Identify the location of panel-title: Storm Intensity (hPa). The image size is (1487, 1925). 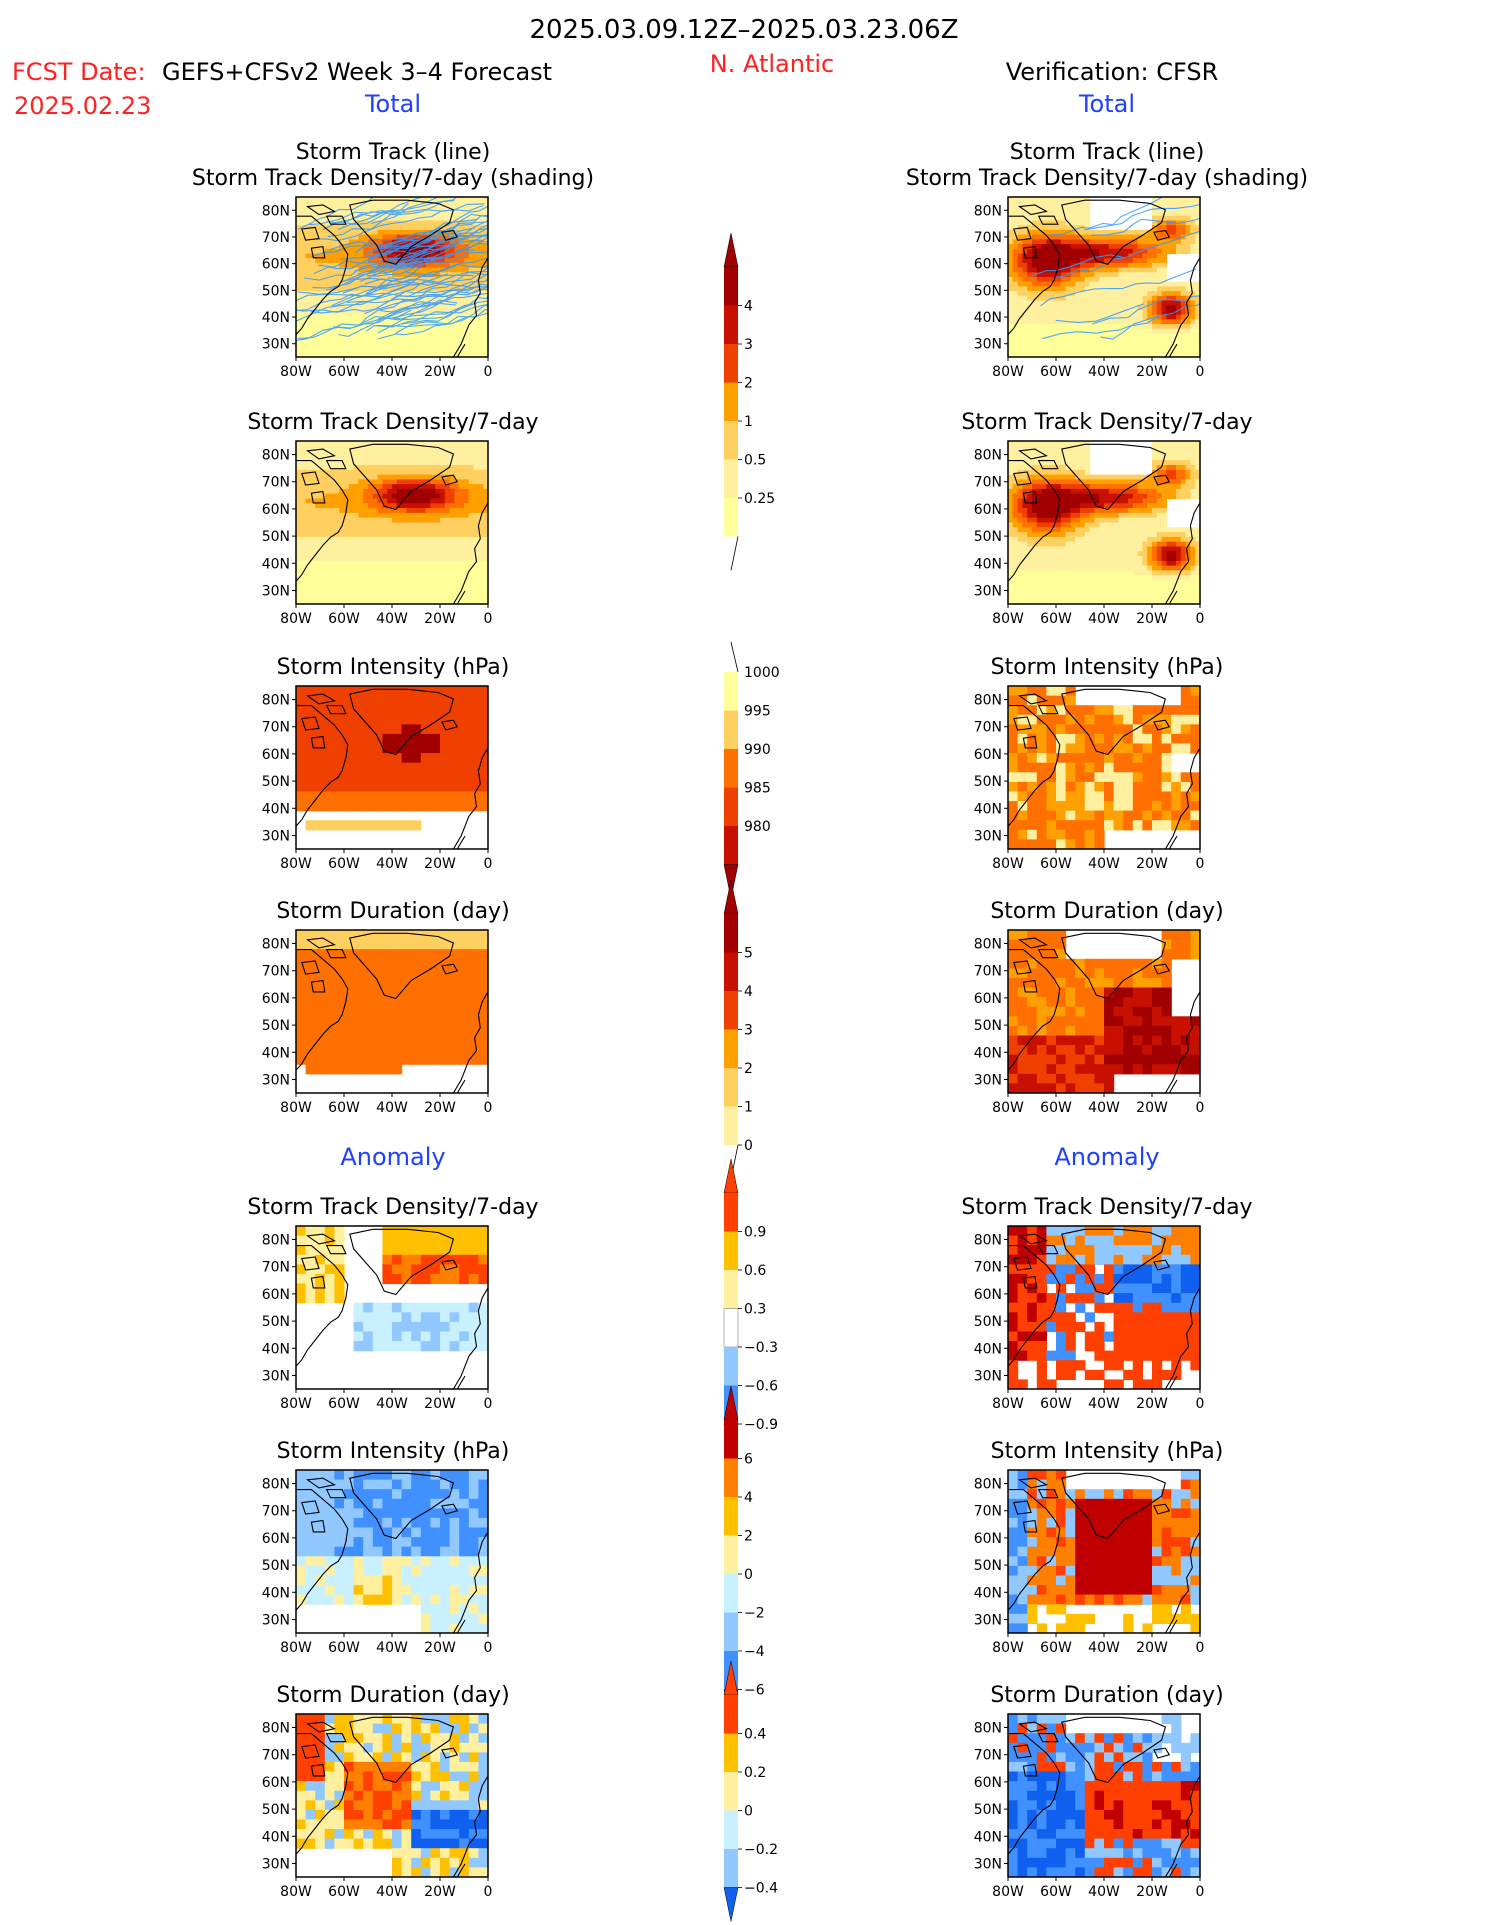
(393, 667).